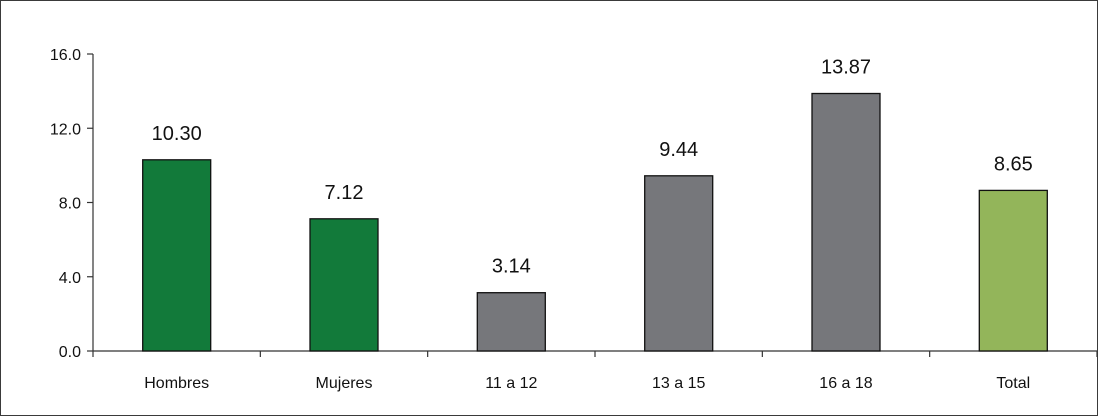 The height and width of the screenshot is (417, 1098). I want to click on data-label: 10.30, so click(177, 134).